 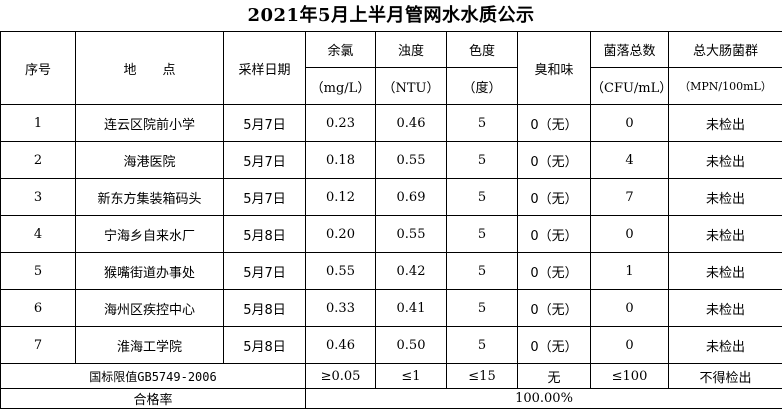 I want to click on cell-turbidity: 0.46, so click(x=411, y=123).